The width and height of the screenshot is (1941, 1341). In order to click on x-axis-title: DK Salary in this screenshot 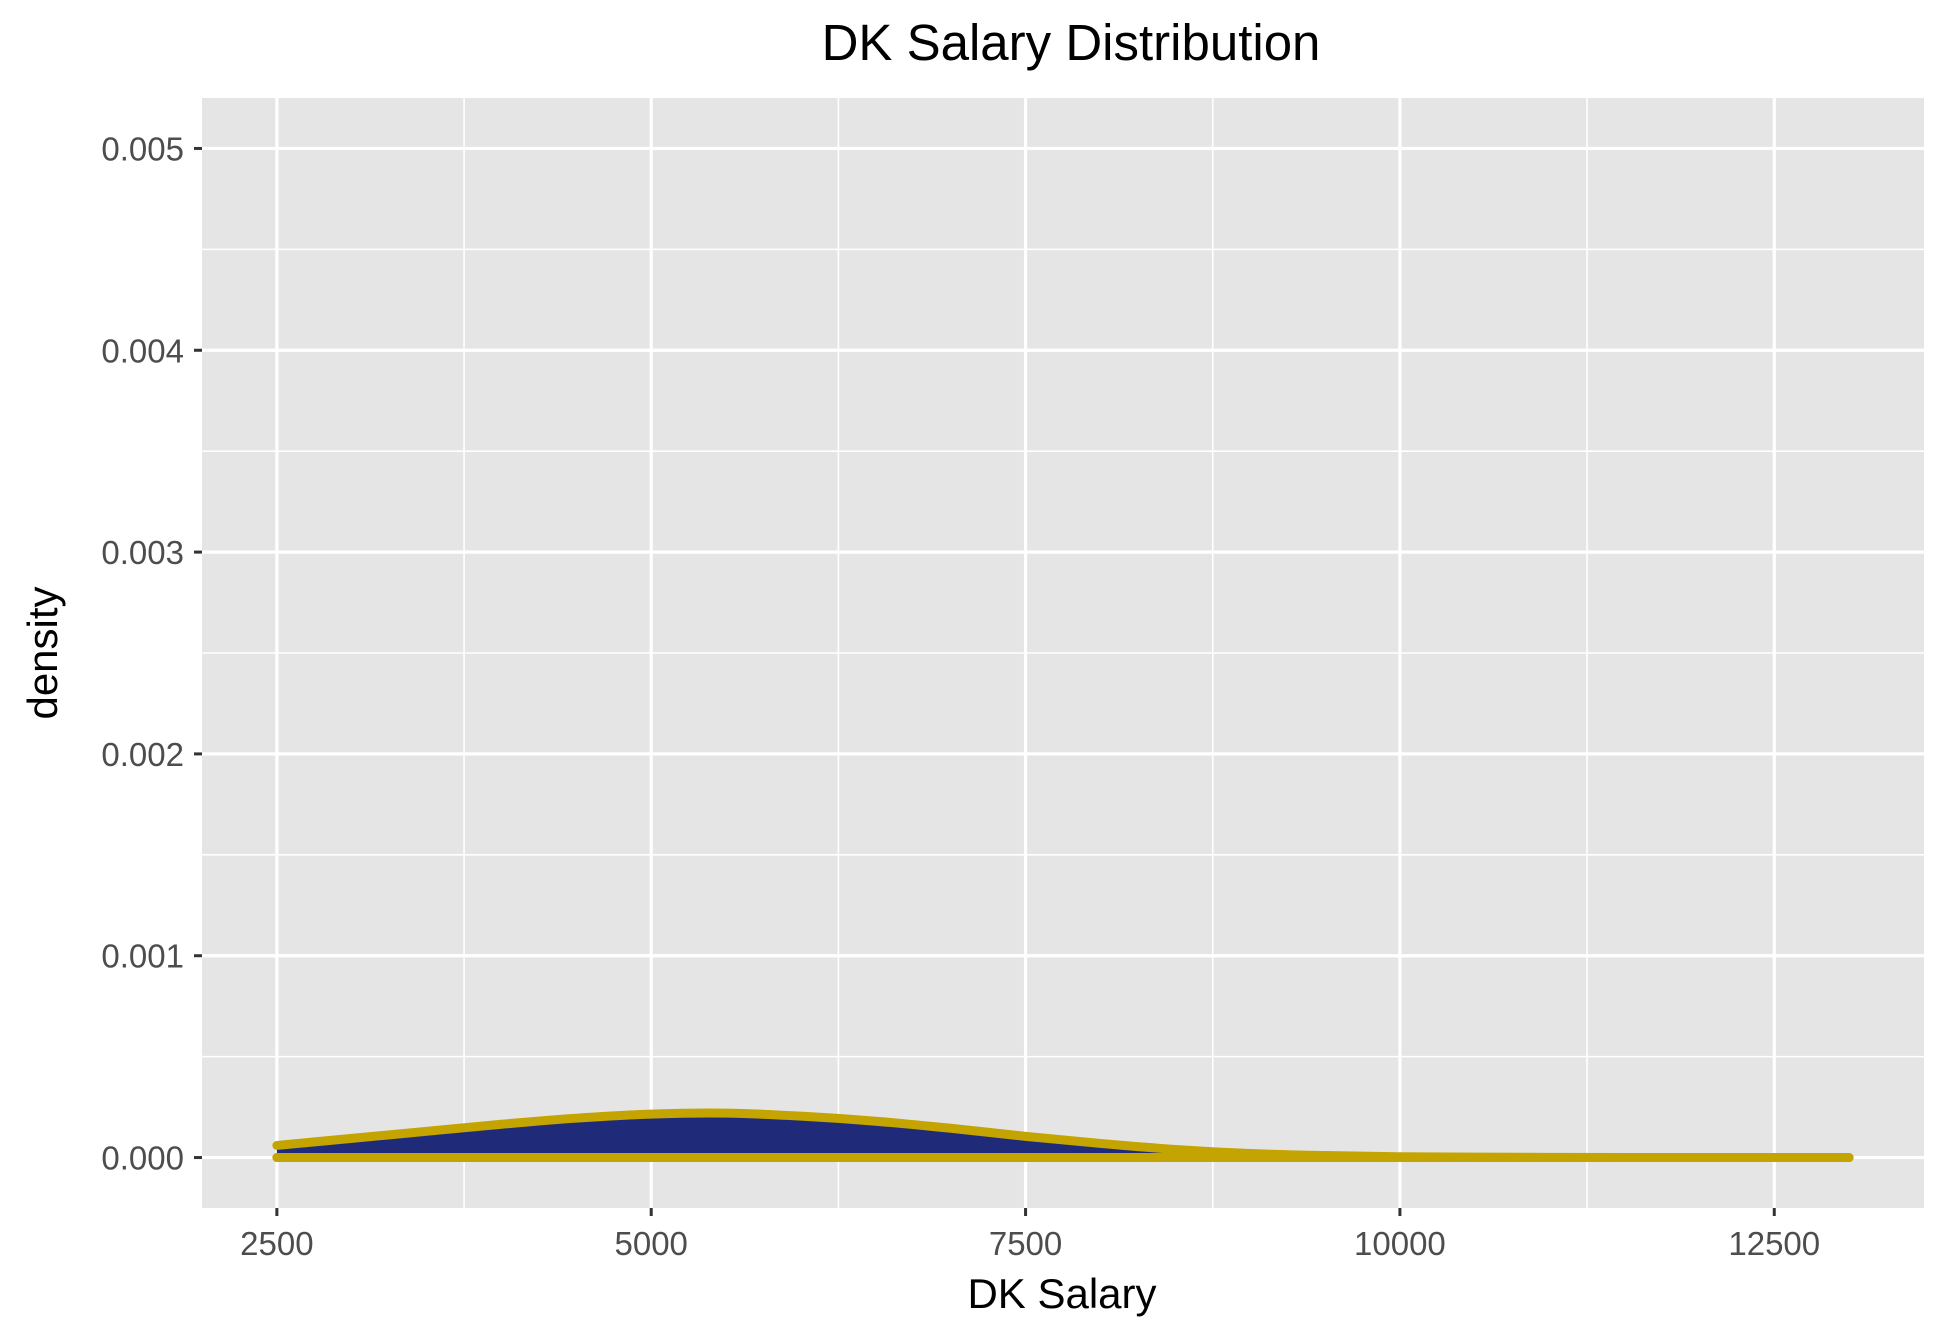, I will do `click(1061, 1293)`.